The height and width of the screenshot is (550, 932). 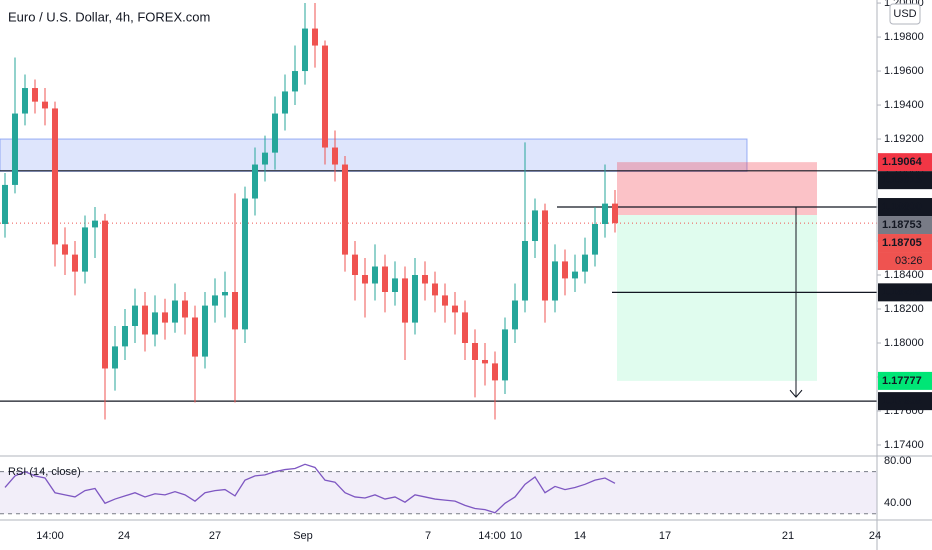 I want to click on price-badge-label: 1.19013, so click(x=902, y=180).